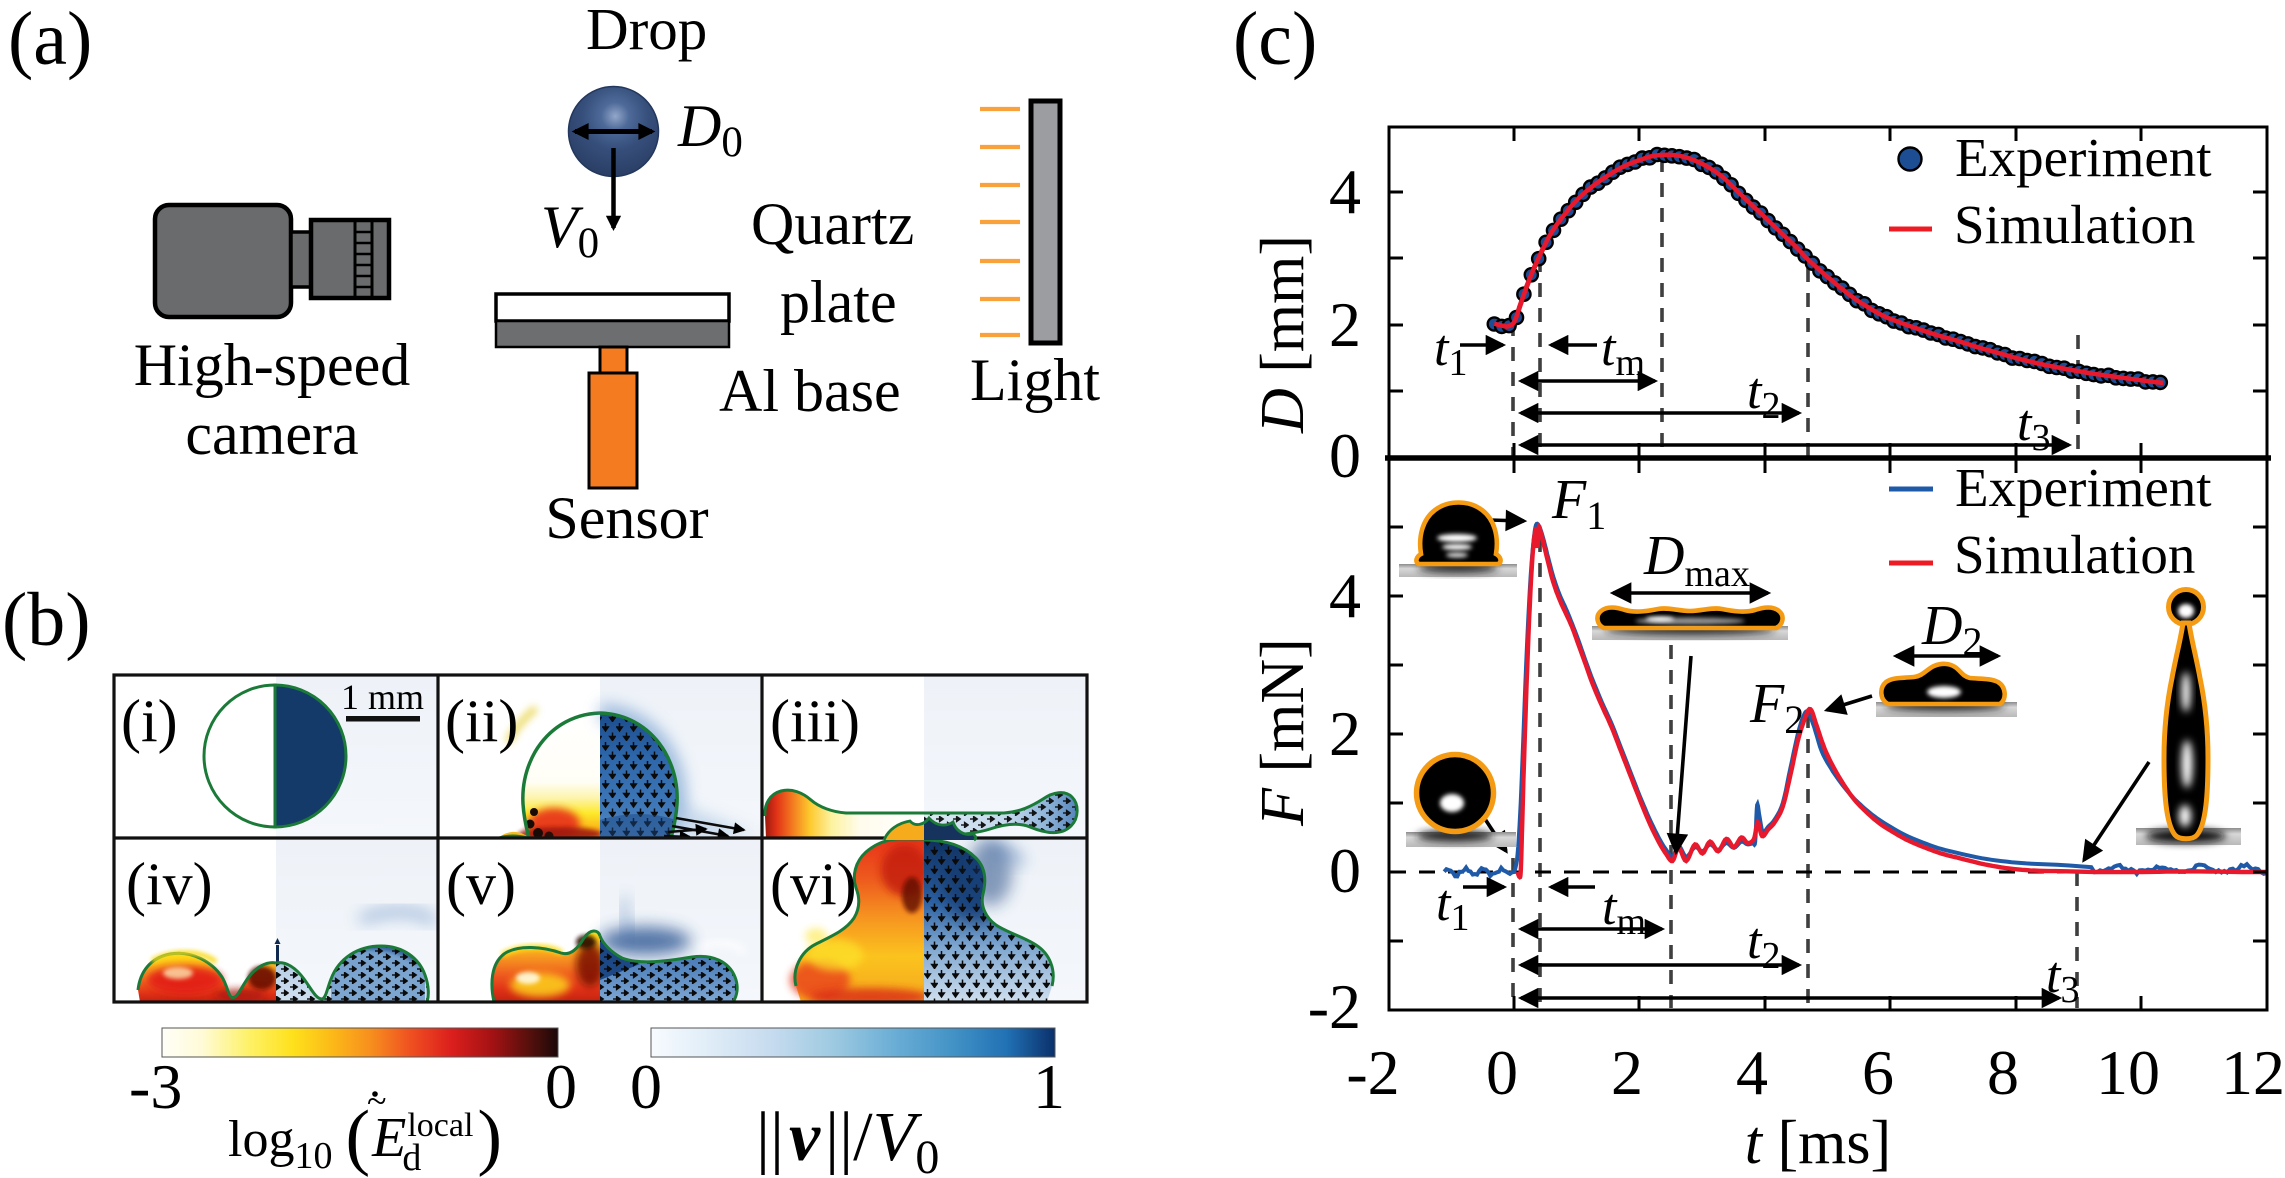 This screenshot has width=2285, height=1178. Describe the element at coordinates (570, 230) in the screenshot. I see `svg-text: V0` at that location.